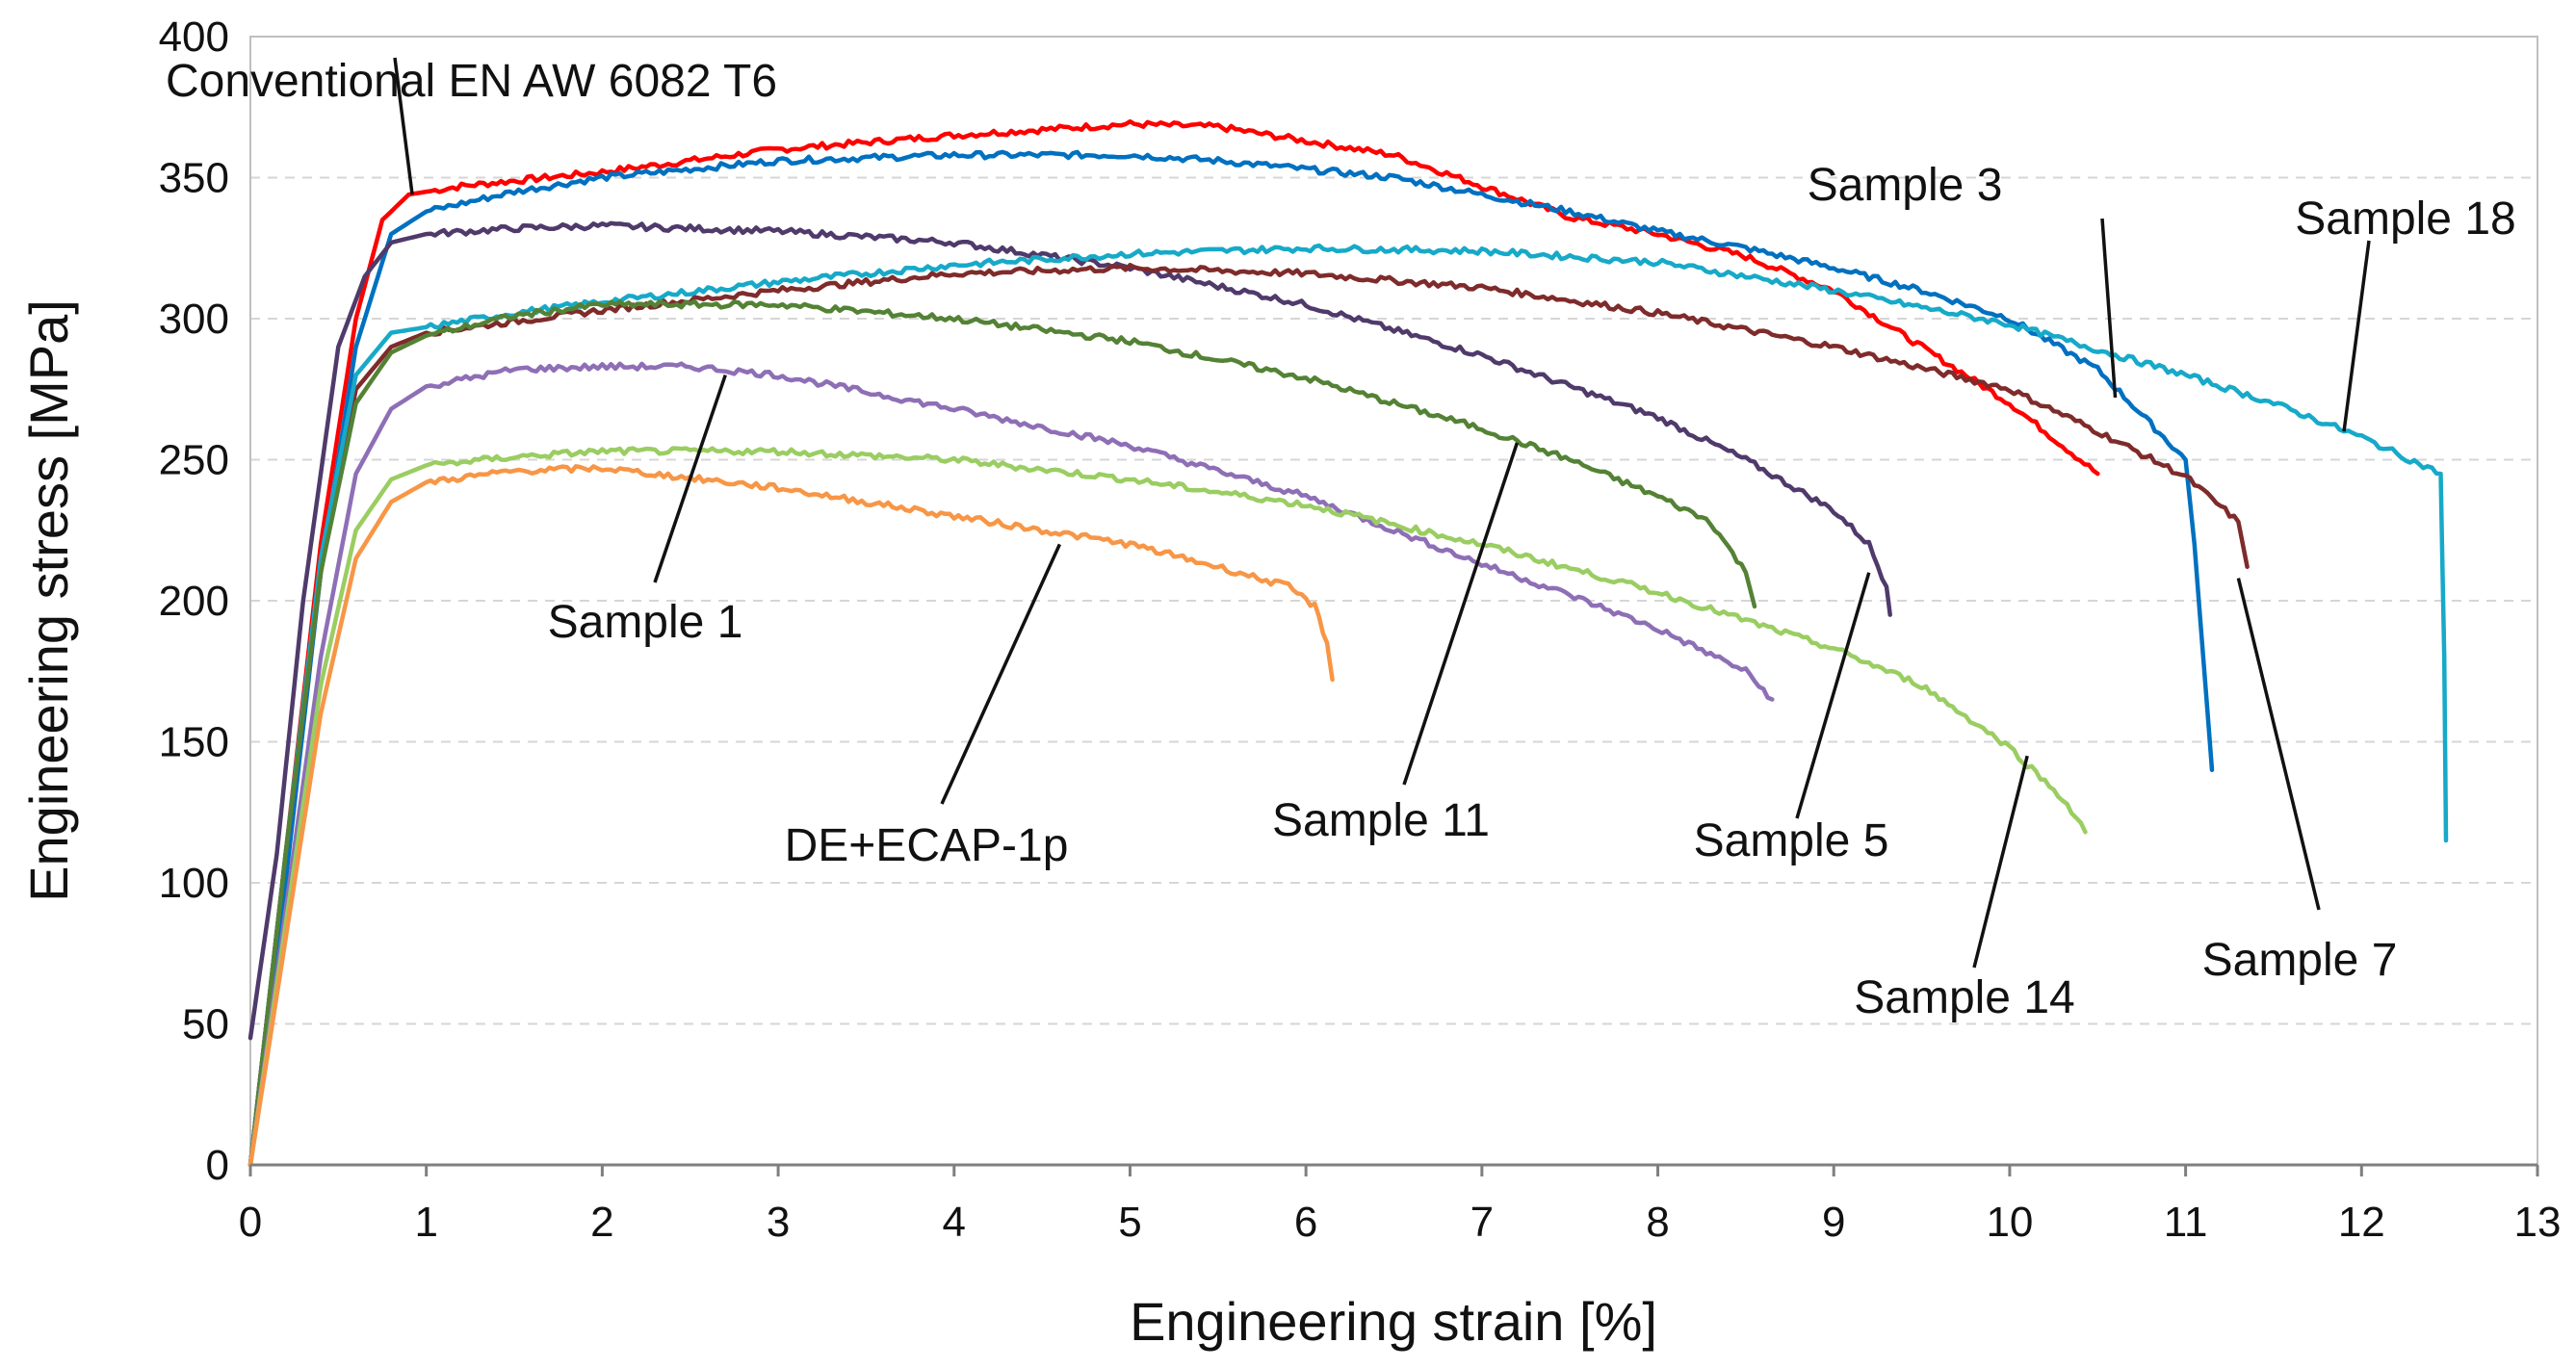  Describe the element at coordinates (2361, 1222) in the screenshot. I see `x-tick-label: 12` at that location.